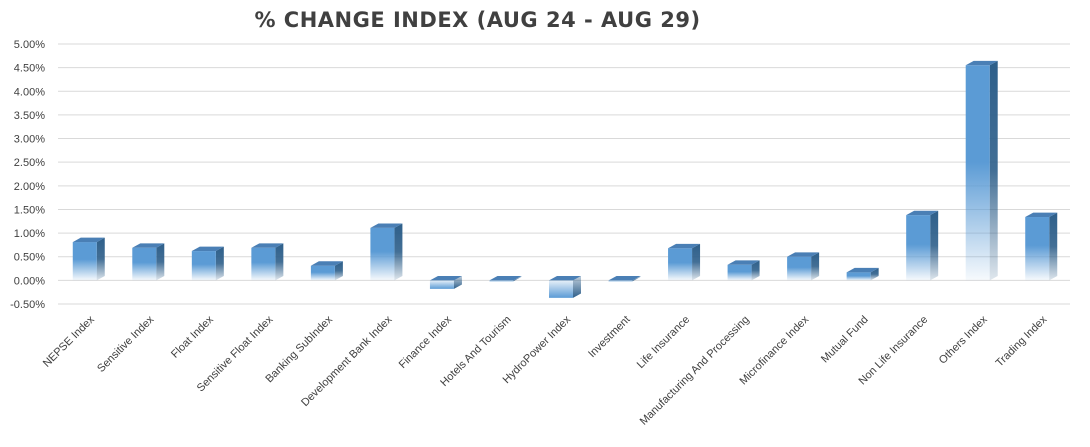 This screenshot has width=1090, height=447. I want to click on x-category-label: Life Insurance, so click(663, 342).